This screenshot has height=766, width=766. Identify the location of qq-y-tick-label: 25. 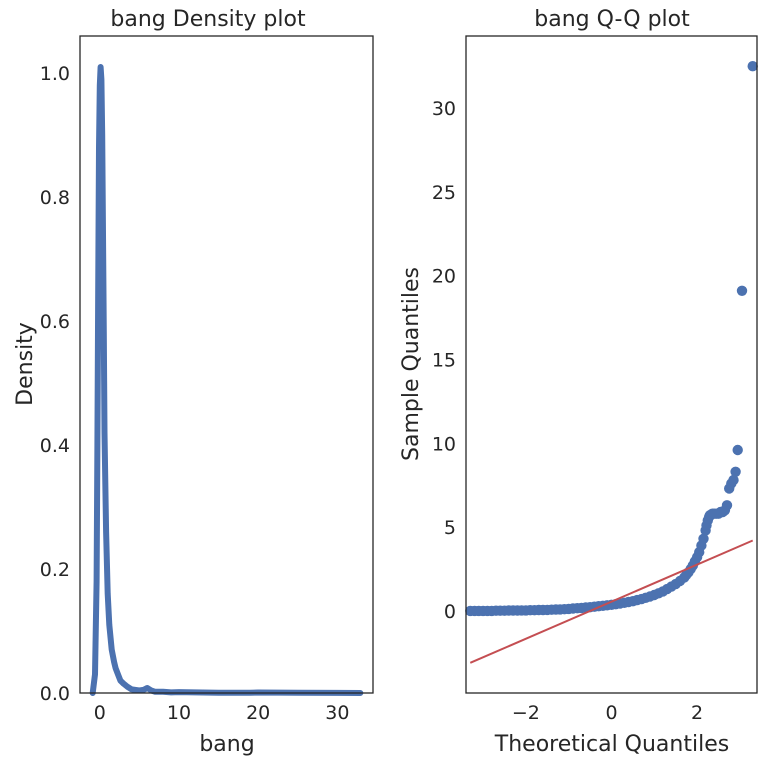
(444, 193).